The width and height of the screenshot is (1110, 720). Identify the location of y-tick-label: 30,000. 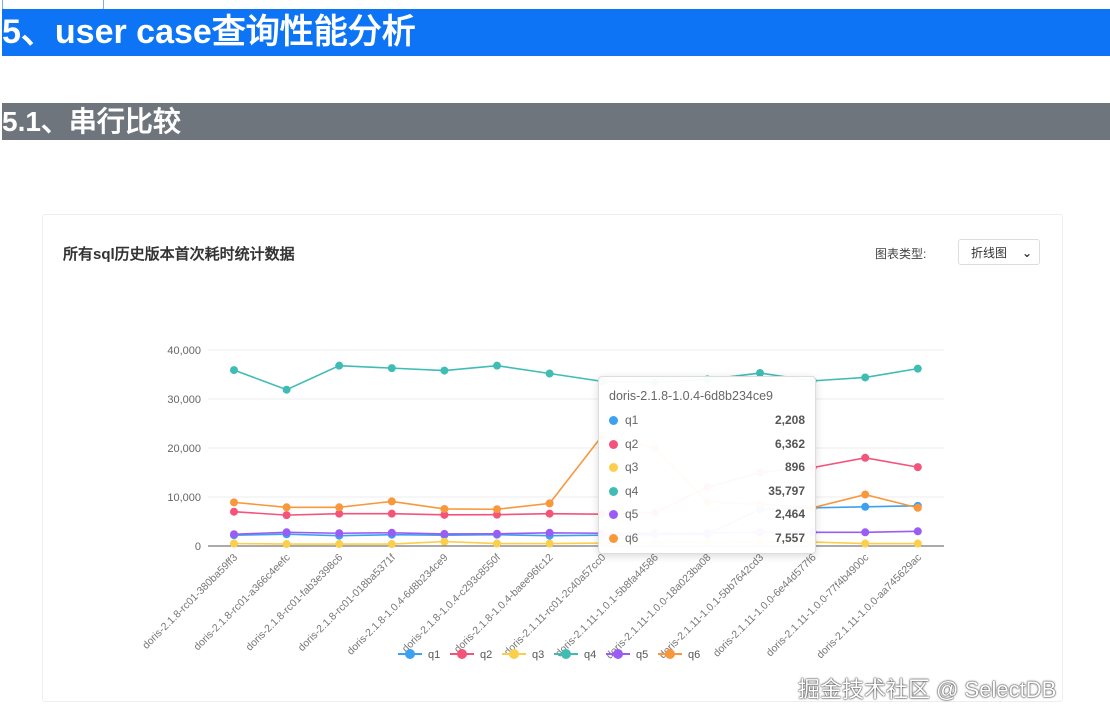
(184, 400).